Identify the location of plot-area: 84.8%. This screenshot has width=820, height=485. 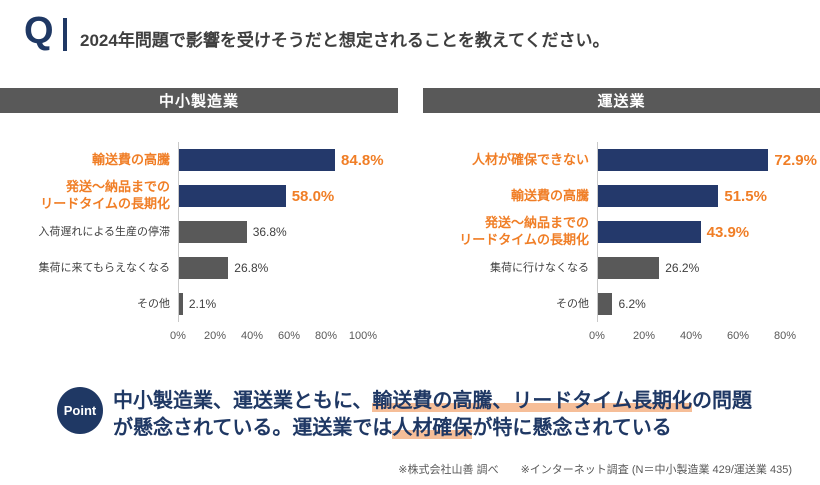
(281, 160).